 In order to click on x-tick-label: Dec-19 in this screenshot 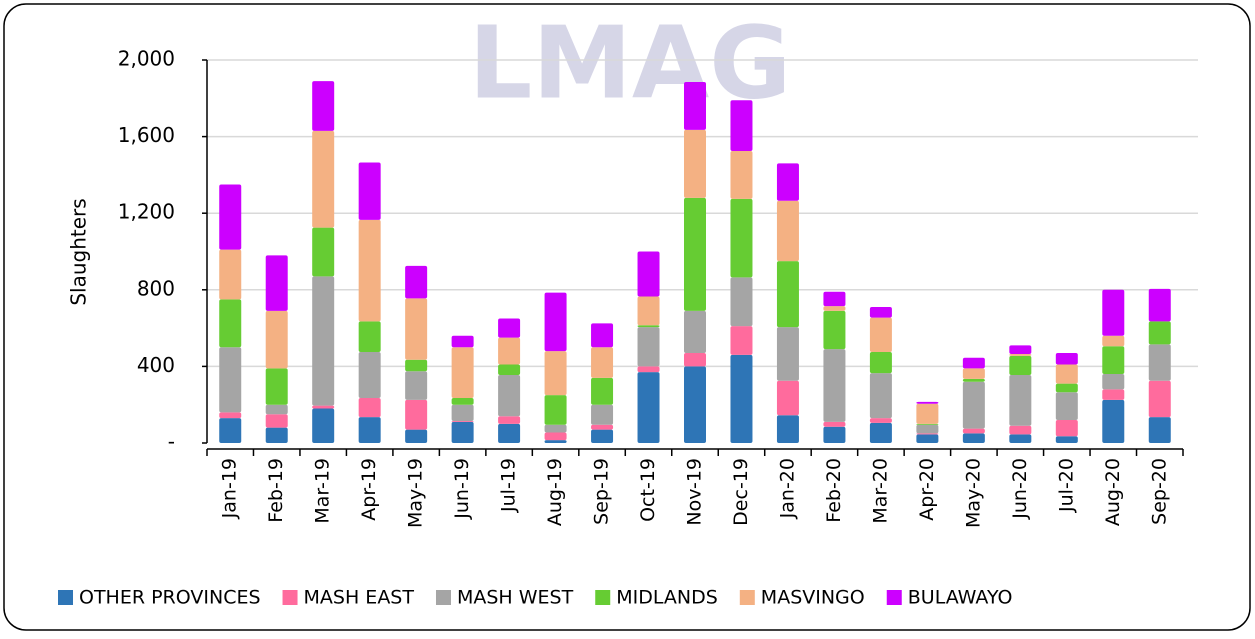, I will do `click(741, 492)`.